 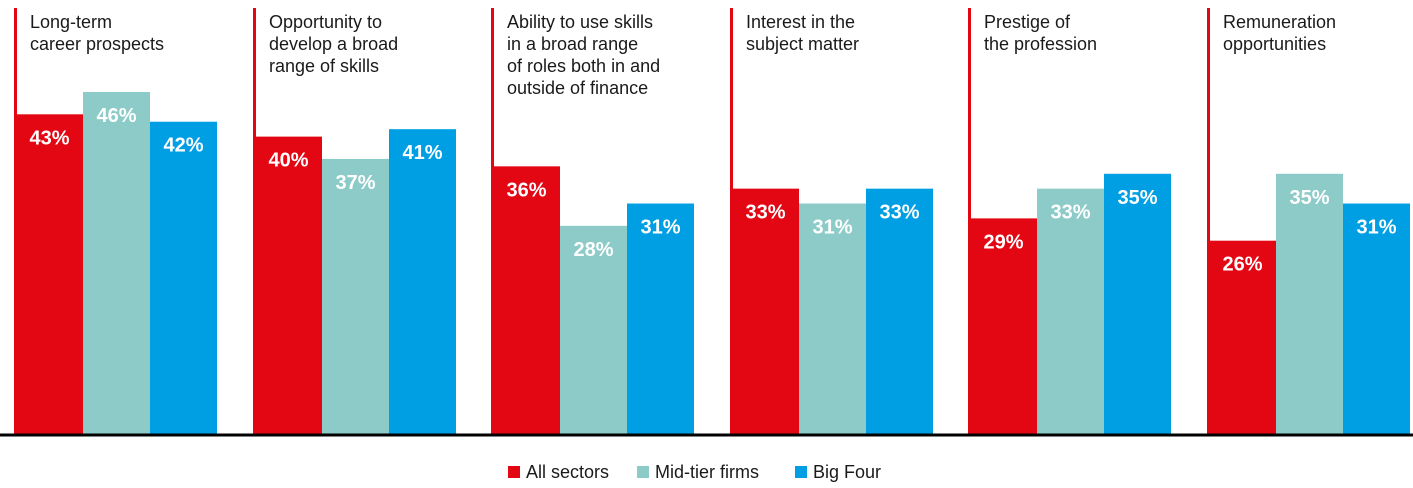 What do you see at coordinates (324, 66) in the screenshot?
I see `category-label-line: range of skills` at bounding box center [324, 66].